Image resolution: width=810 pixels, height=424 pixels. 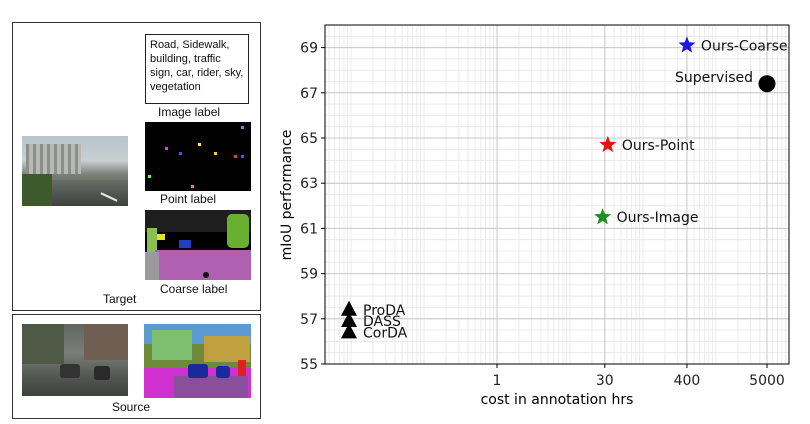 I want to click on point-ours-coarse-star, so click(x=687, y=44).